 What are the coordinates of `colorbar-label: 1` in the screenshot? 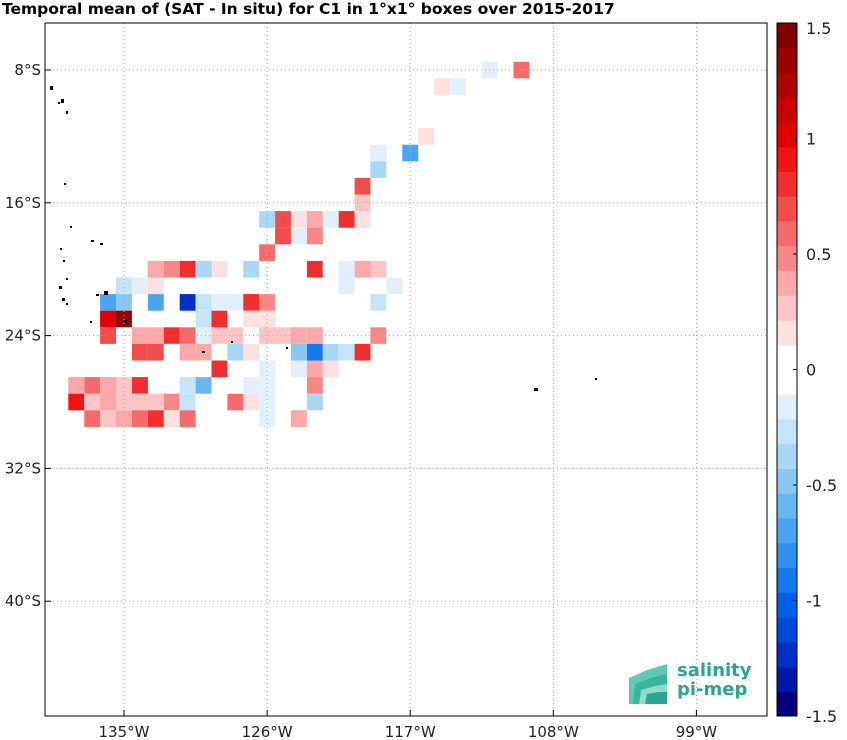 It's located at (811, 139).